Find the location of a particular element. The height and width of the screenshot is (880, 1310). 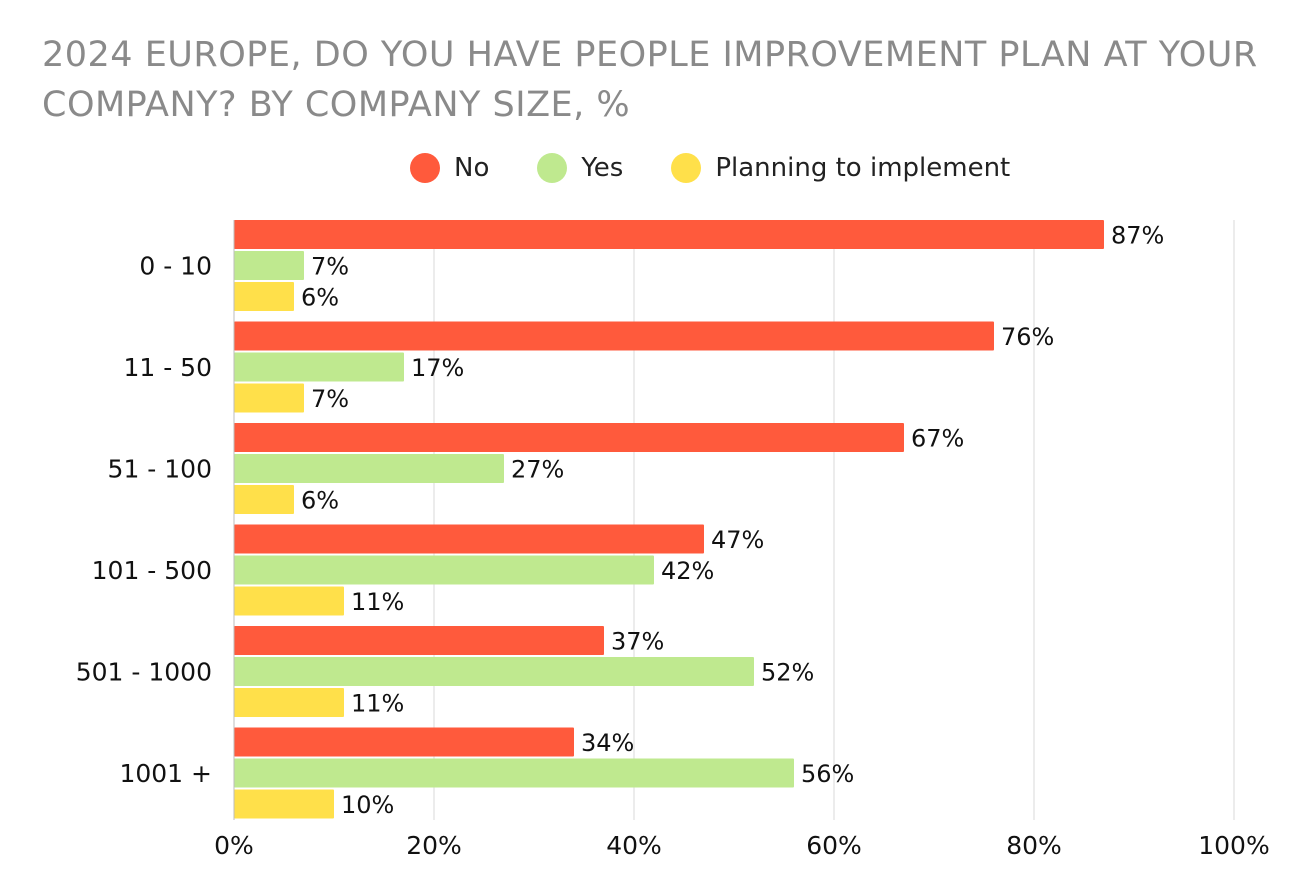

x-tick-label: 40% is located at coordinates (634, 845).